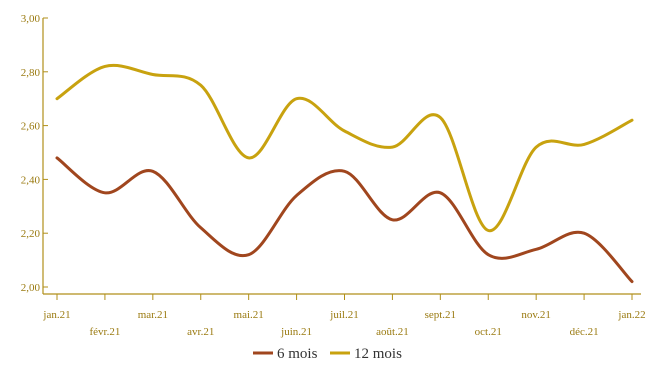  I want to click on x-tick-label: mar.21, so click(153, 315).